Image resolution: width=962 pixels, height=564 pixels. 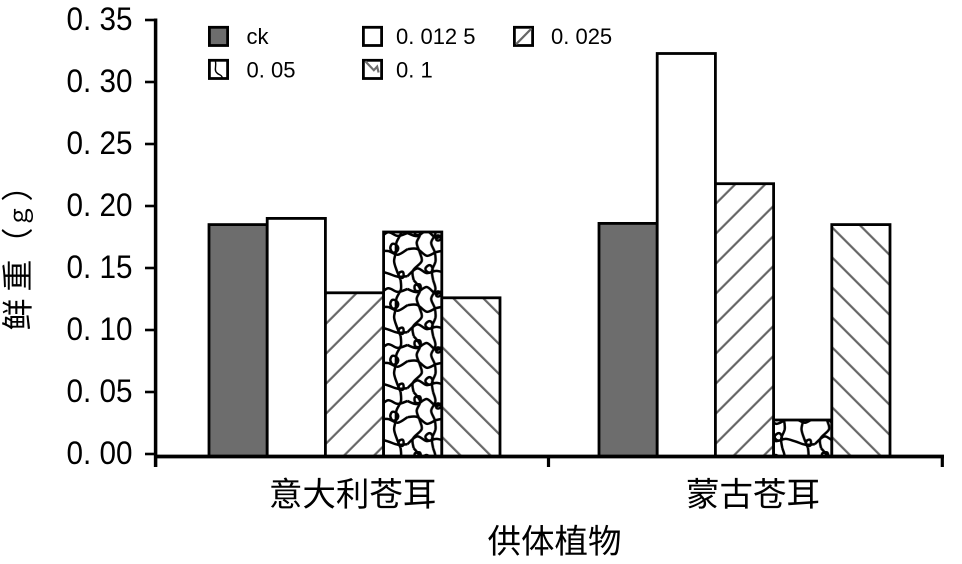 What do you see at coordinates (581, 36) in the screenshot?
I see `svg-text: 0. 025` at bounding box center [581, 36].